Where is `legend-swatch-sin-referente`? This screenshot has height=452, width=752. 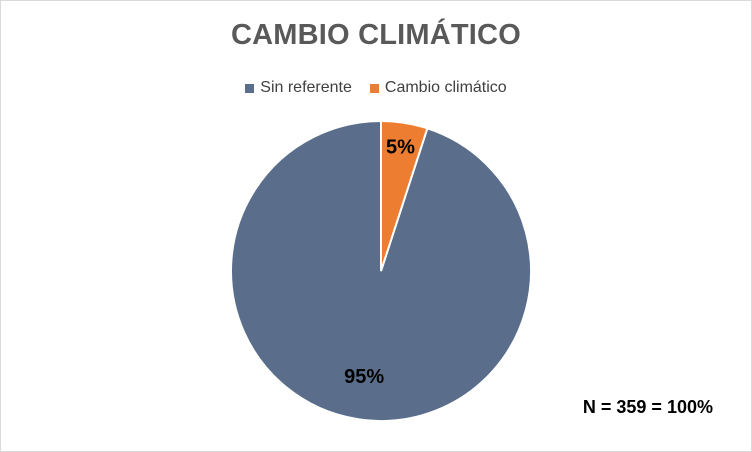 legend-swatch-sin-referente is located at coordinates (250, 88).